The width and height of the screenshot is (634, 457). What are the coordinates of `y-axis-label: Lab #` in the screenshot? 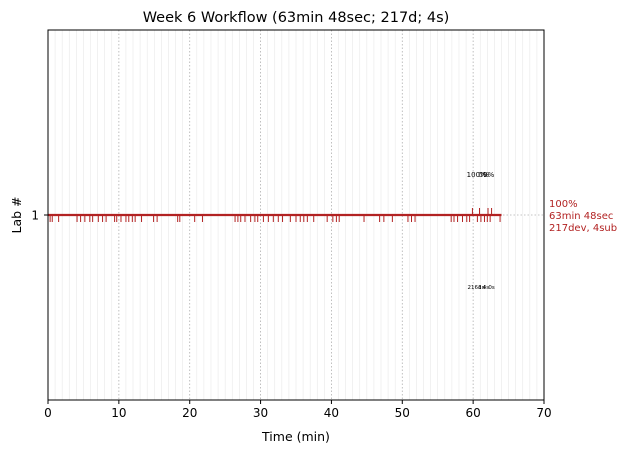 It's located at (16, 214).